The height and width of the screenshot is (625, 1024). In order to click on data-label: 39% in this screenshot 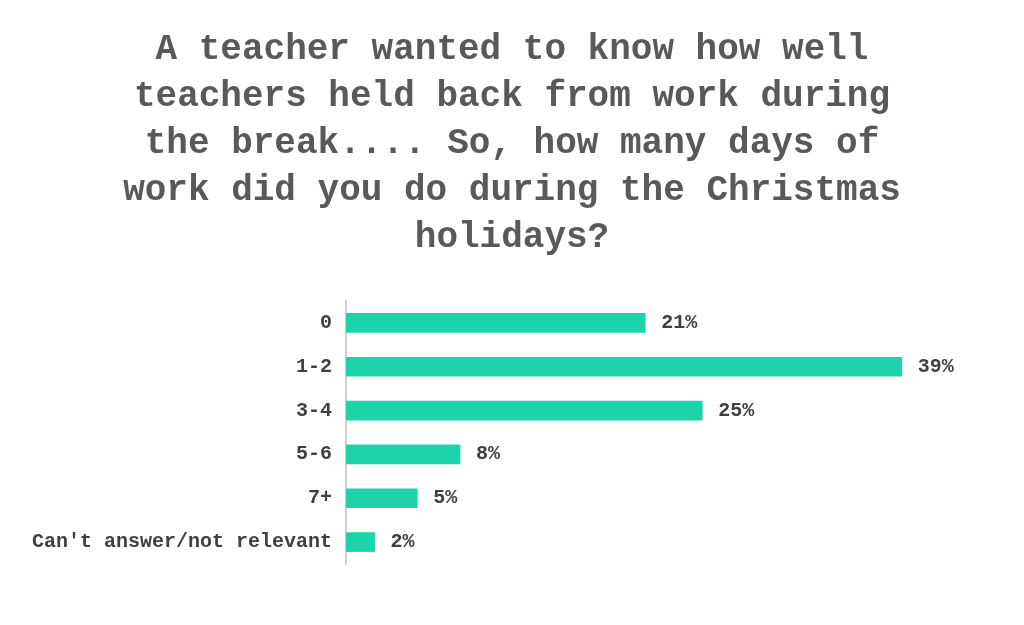, I will do `click(936, 366)`.